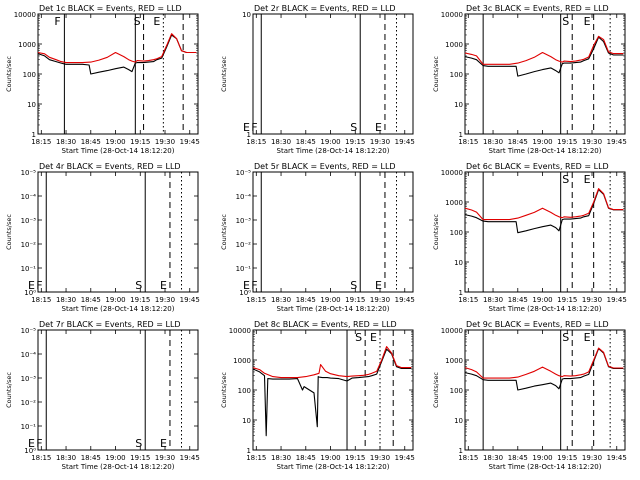 This screenshot has height=480, width=640. Describe the element at coordinates (325, 324) in the screenshot. I see `panel-title: Det 8c BLACK = Events, RED = LLD` at that location.